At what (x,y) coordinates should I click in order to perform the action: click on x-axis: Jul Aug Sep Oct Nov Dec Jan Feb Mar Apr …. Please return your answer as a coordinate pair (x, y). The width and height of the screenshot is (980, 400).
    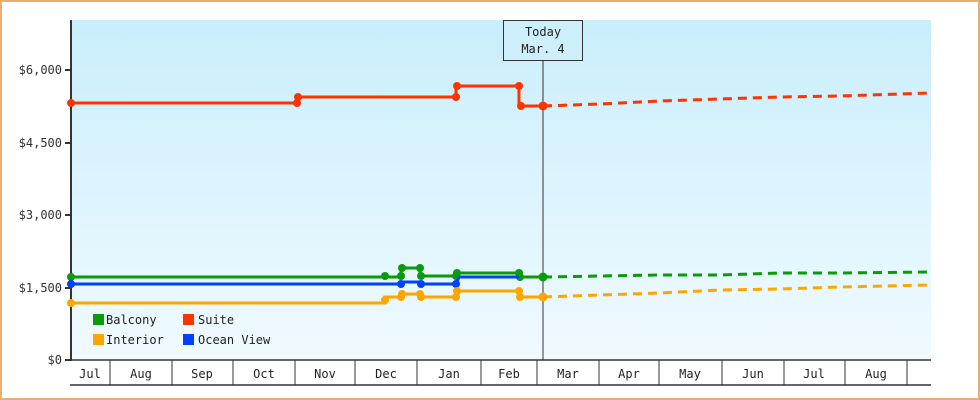
    Looking at the image, I should click on (500, 372).